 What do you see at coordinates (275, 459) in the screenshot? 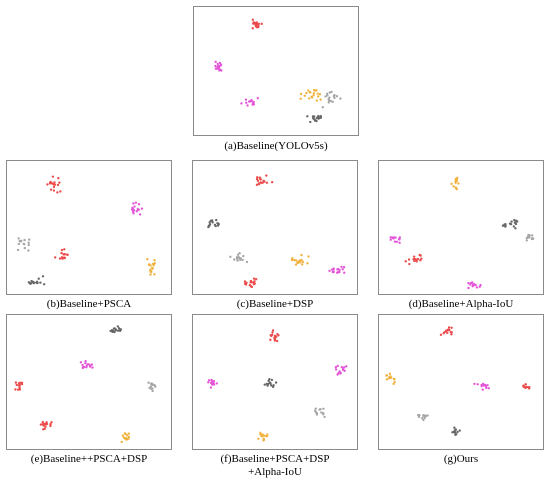
I see `caption-f-line1: (f)Baseline+PSCA+DSP` at bounding box center [275, 459].